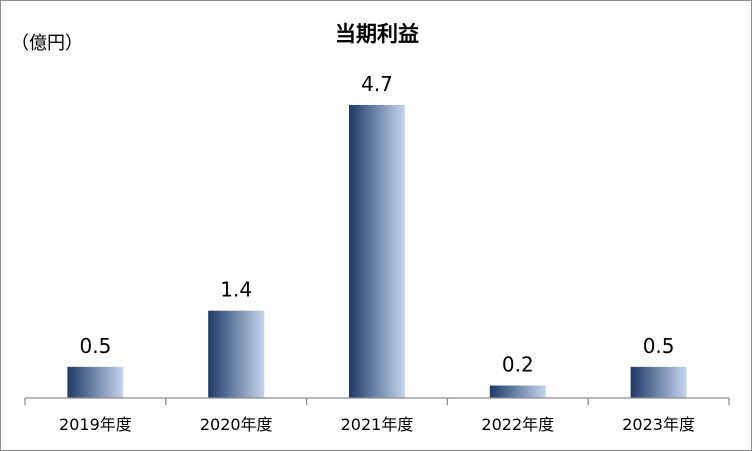 This screenshot has width=752, height=451. I want to click on x-tick-label-5: 2023年度, so click(658, 424).